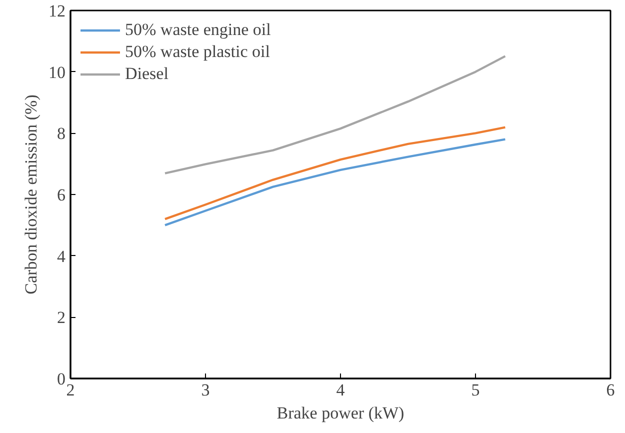 Image resolution: width=625 pixels, height=433 pixels. I want to click on y-tick-label: 8, so click(61, 134).